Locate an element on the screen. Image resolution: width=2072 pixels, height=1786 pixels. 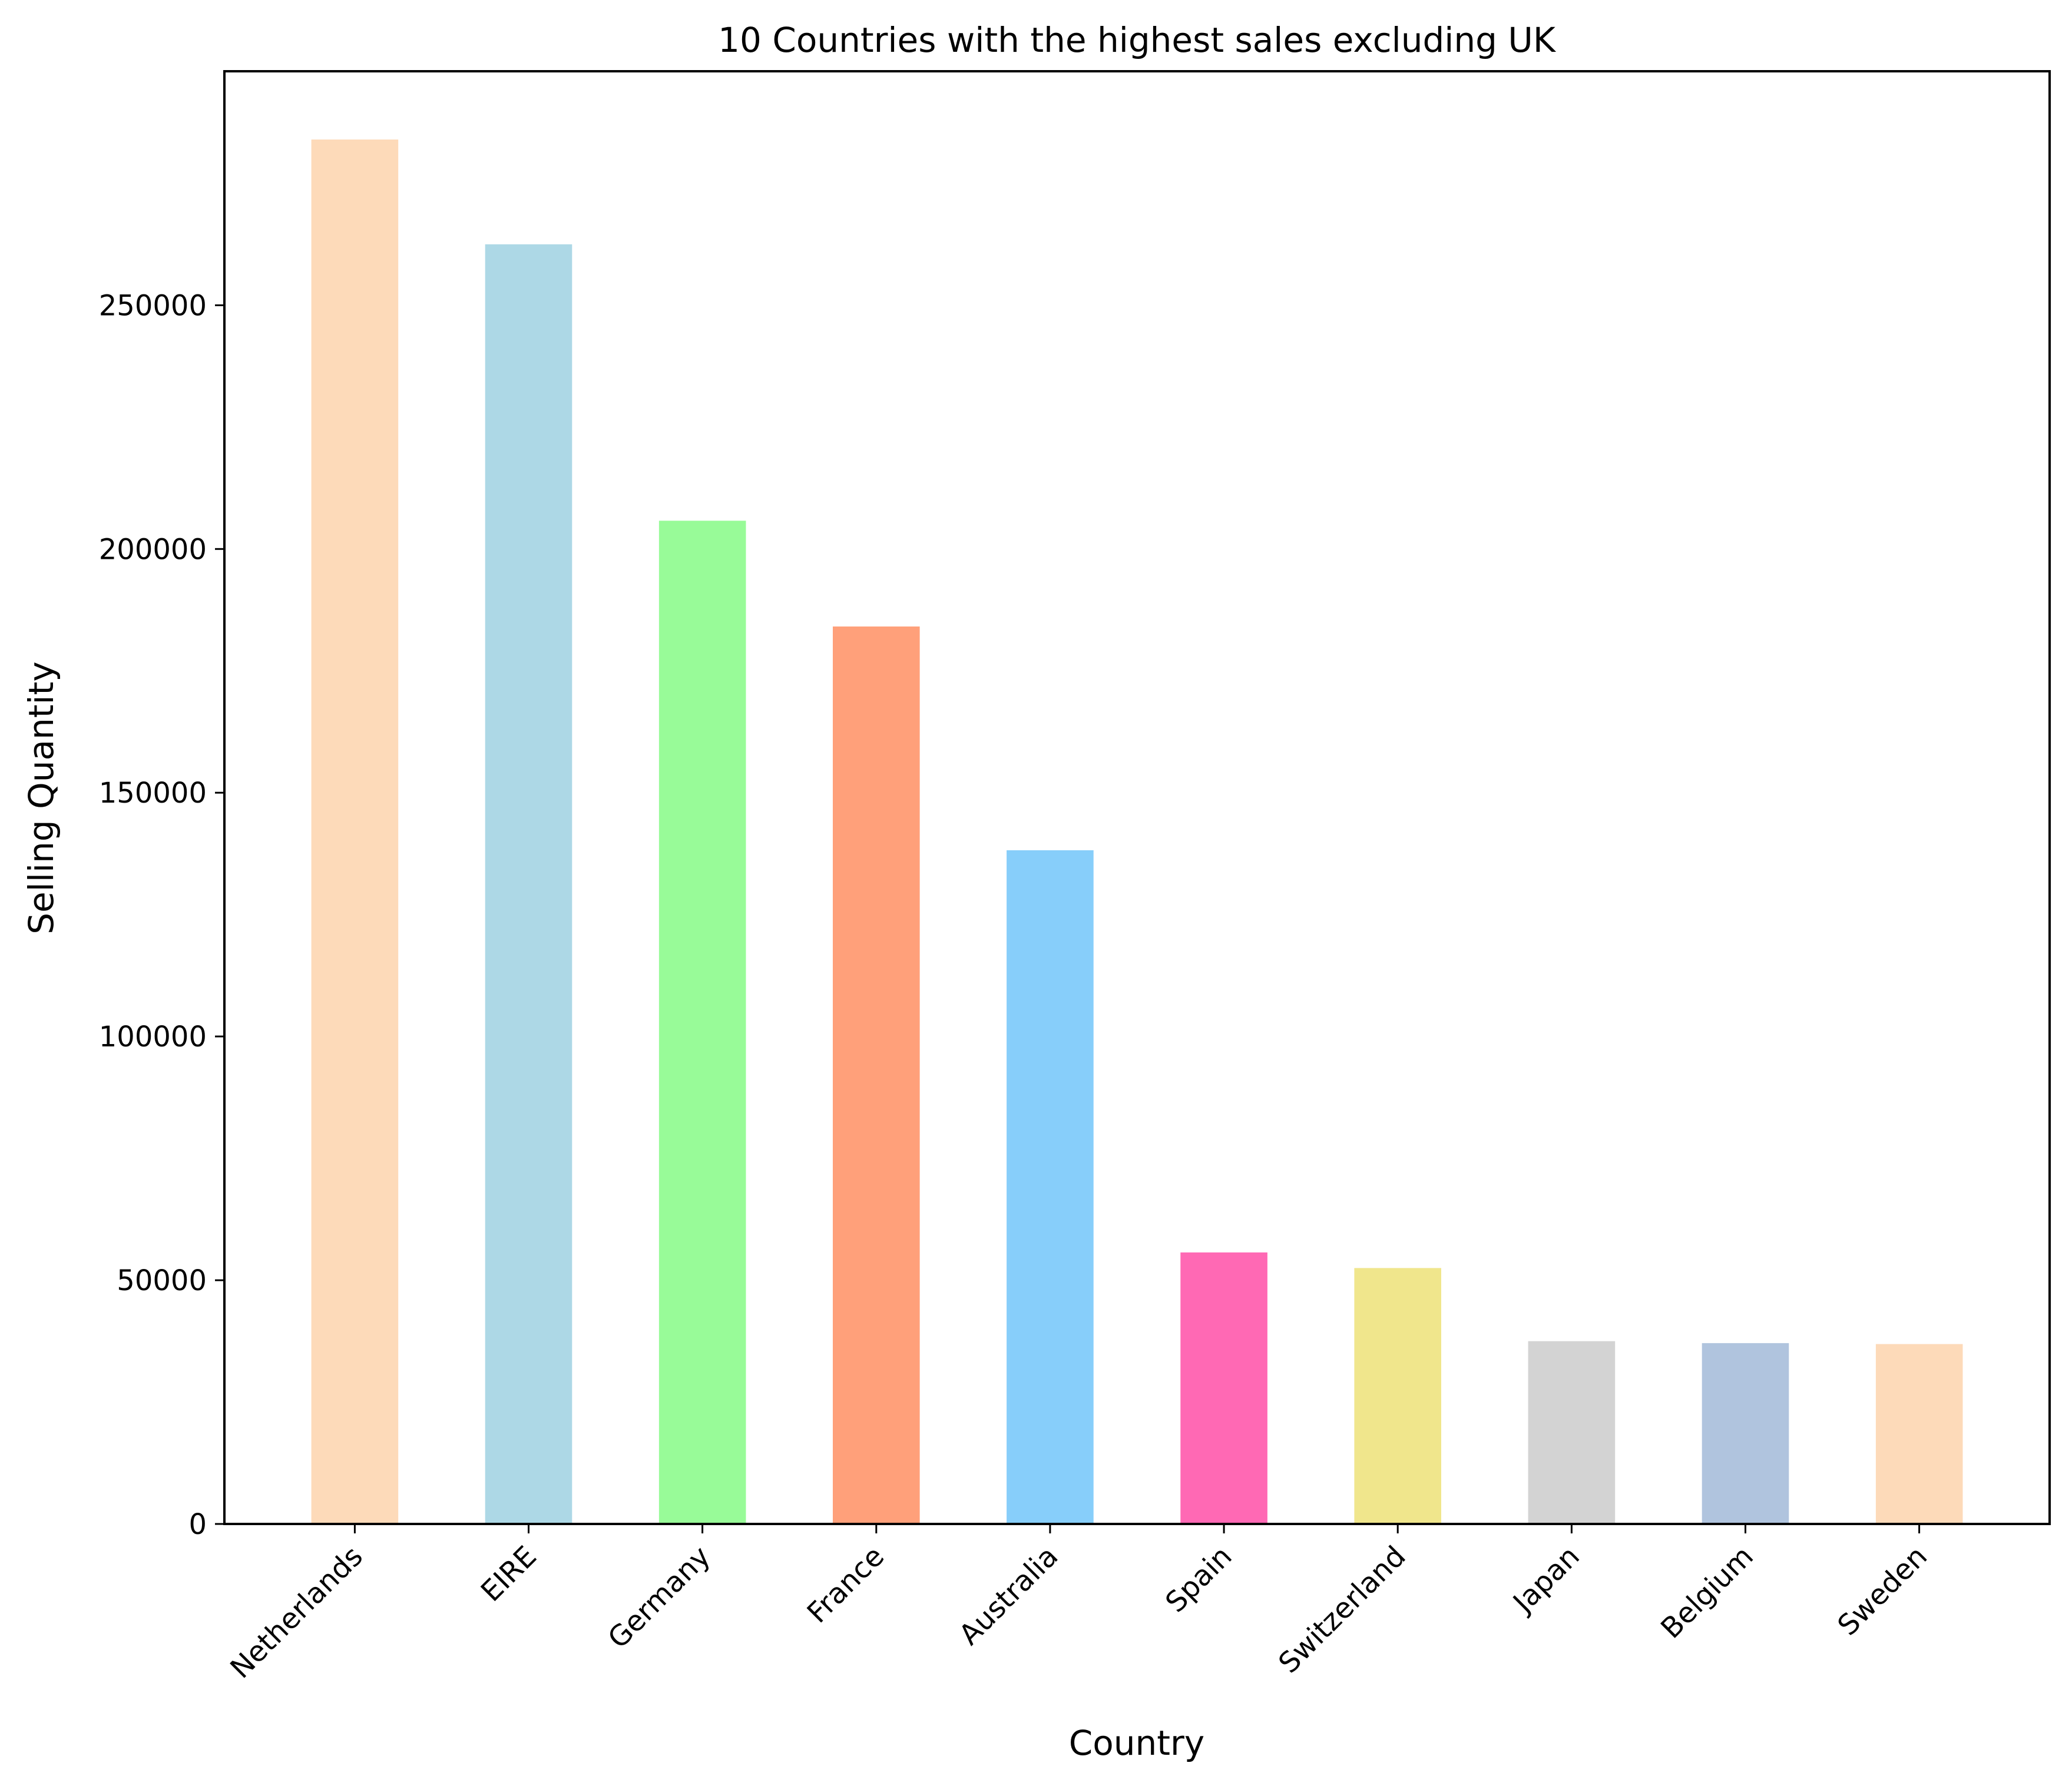
x-tick-label-germany: Germany is located at coordinates (659, 1597).